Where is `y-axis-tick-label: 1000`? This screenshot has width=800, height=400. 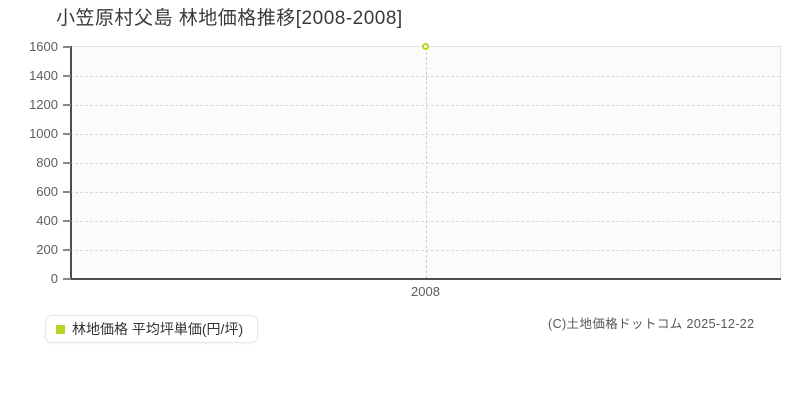
y-axis-tick-label: 1000 is located at coordinates (43, 133).